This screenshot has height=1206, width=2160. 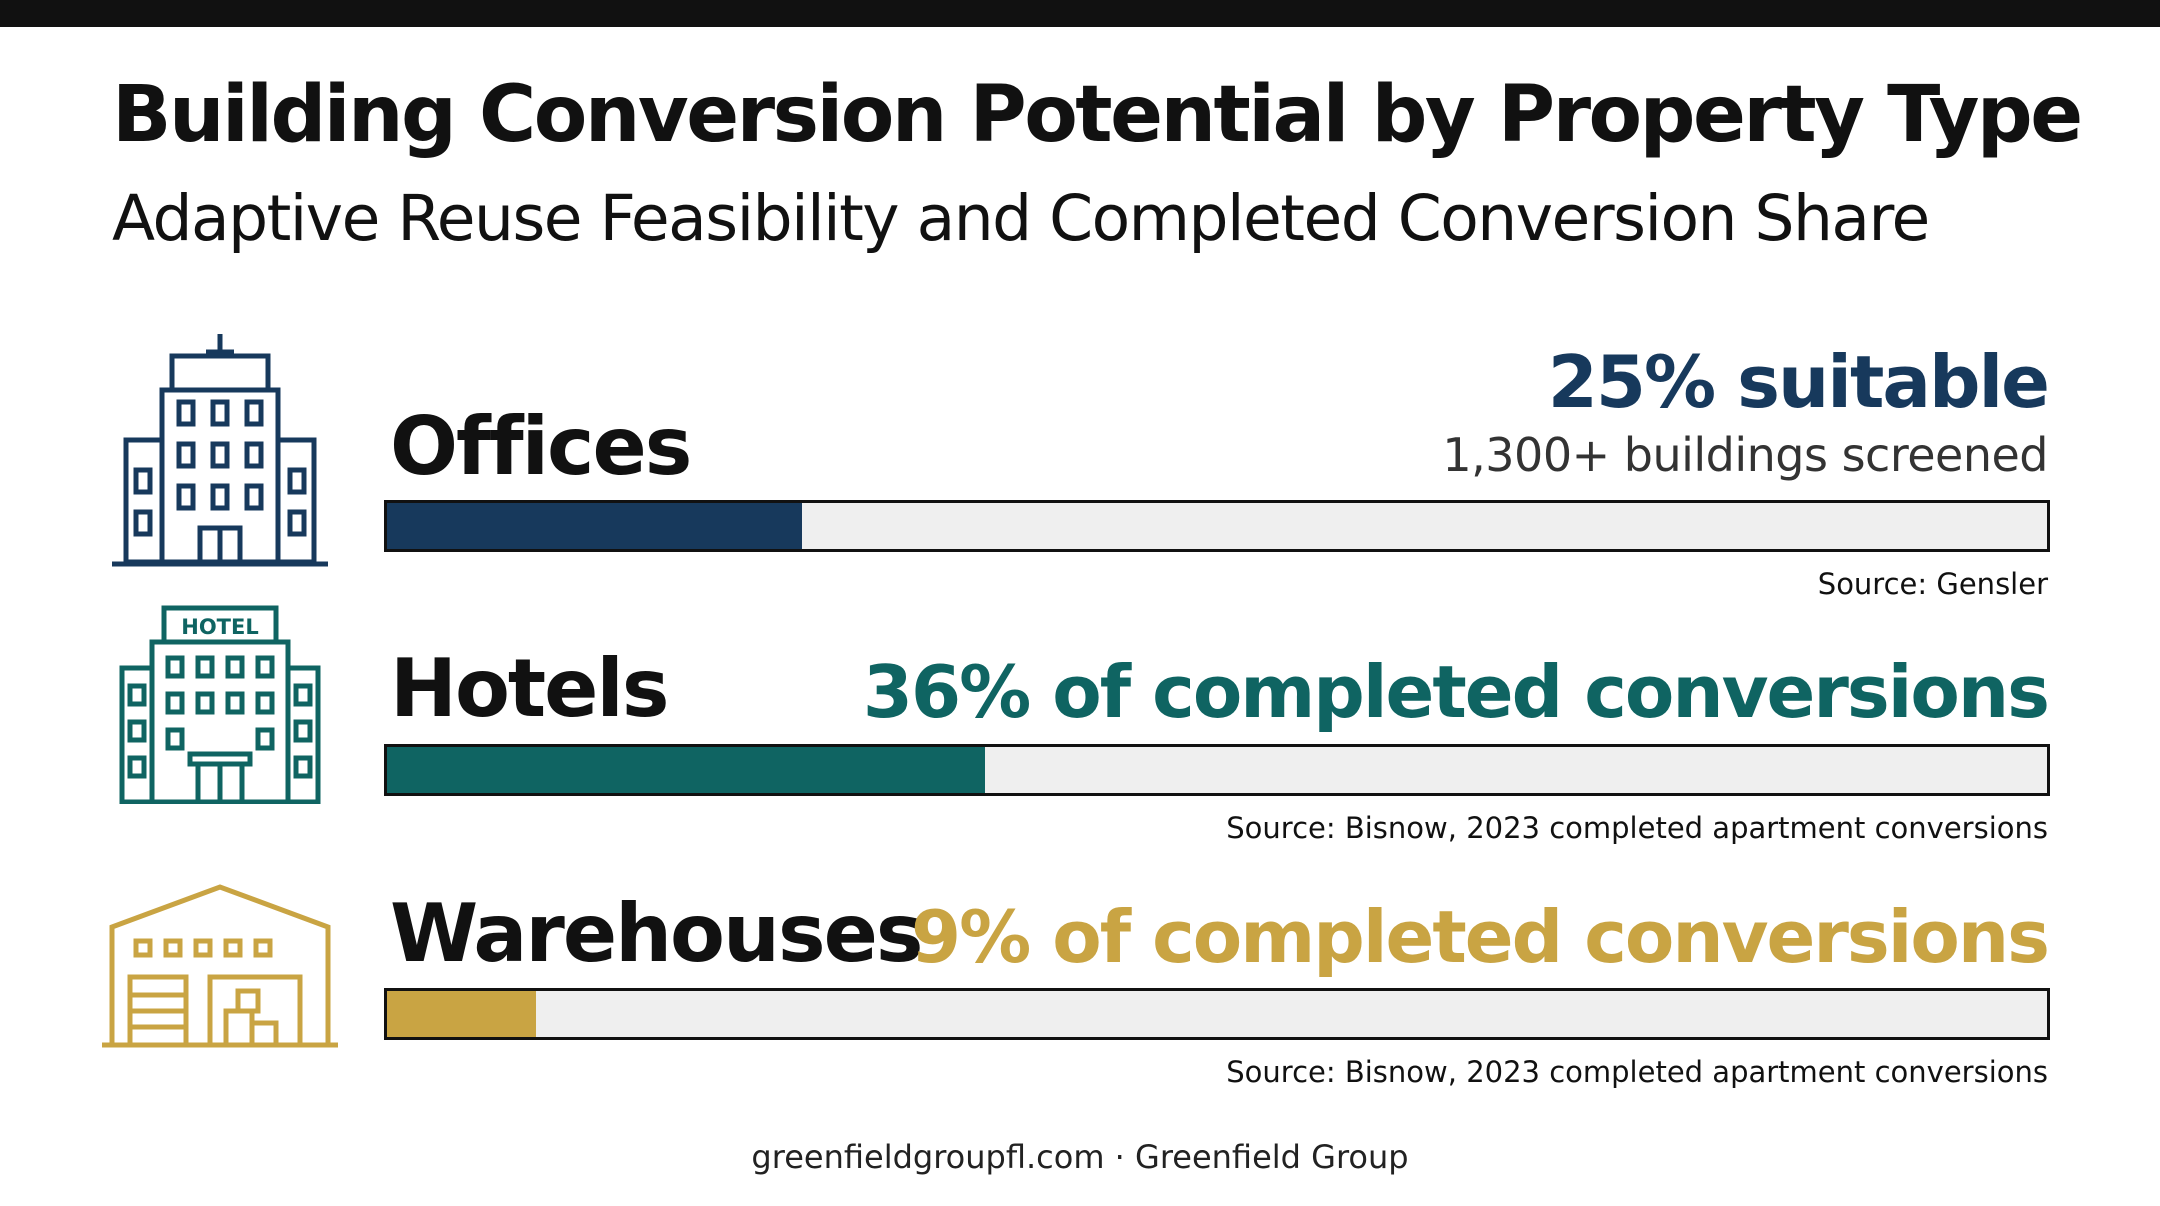 What do you see at coordinates (220, 450) in the screenshot?
I see `office-building-icon` at bounding box center [220, 450].